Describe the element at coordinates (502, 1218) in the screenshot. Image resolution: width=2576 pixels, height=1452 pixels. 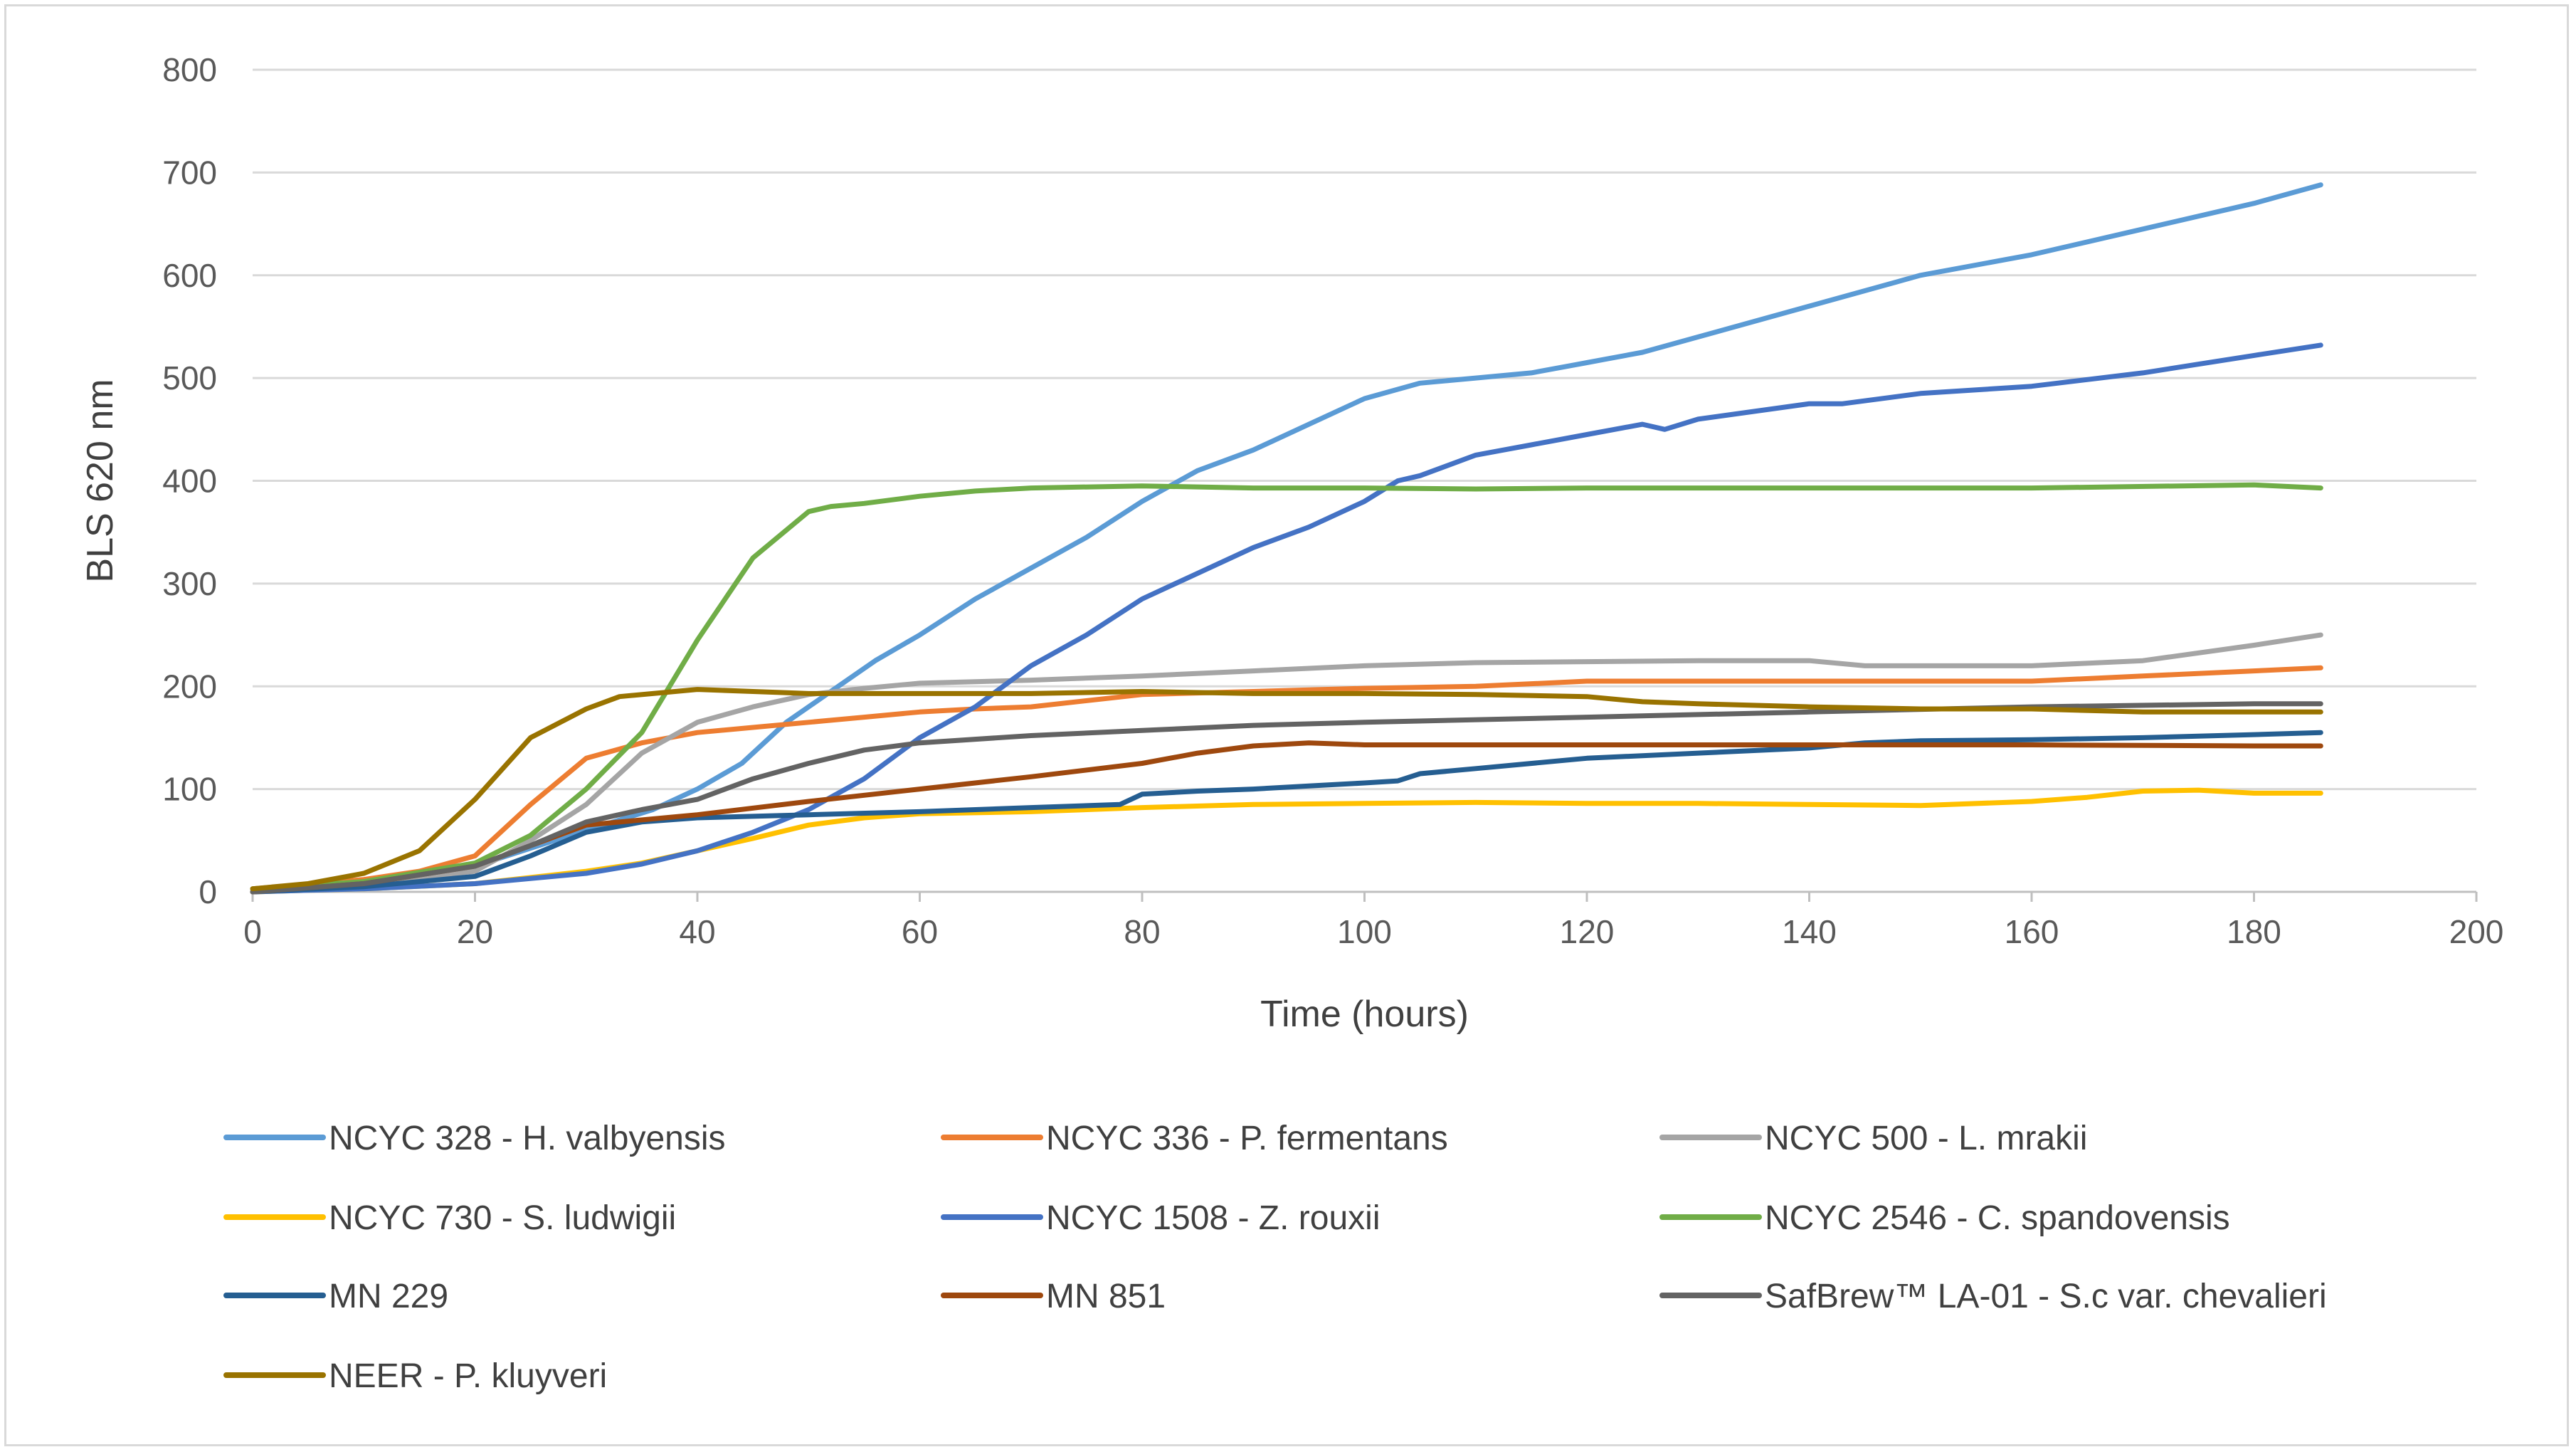
I see `legend-label: NCYC 730 - S. ludwigii` at that location.